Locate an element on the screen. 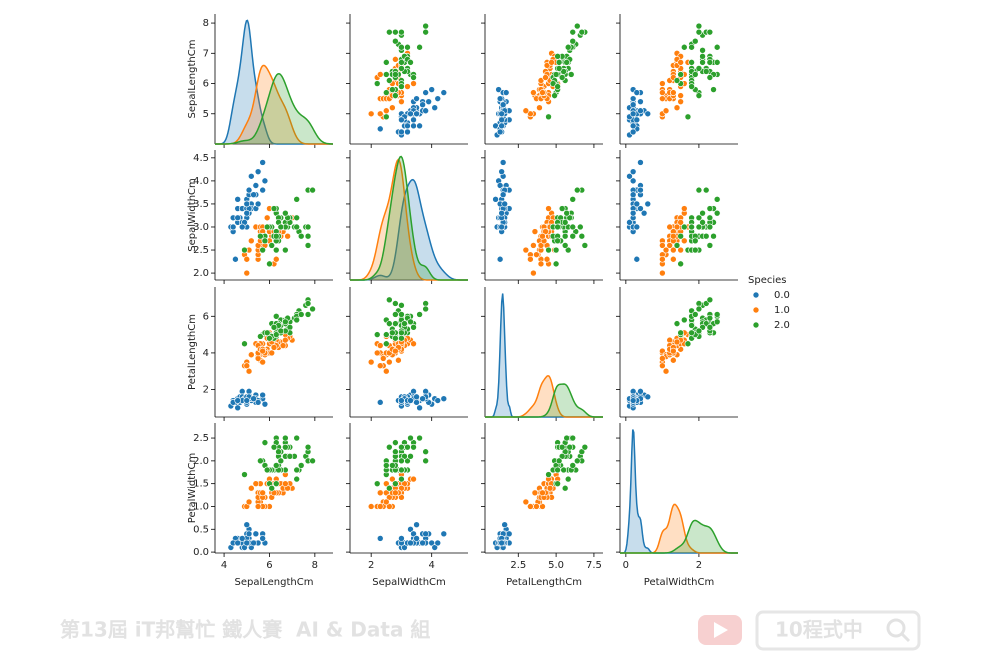 The image size is (989, 663). x-tick-label: 8 is located at coordinates (315, 565).